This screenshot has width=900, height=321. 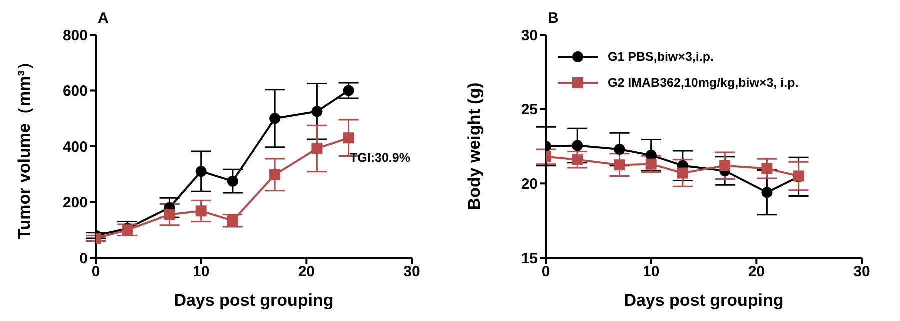 What do you see at coordinates (661, 57) in the screenshot?
I see `legend-label: G1 PBS,biw×3,i.p.` at bounding box center [661, 57].